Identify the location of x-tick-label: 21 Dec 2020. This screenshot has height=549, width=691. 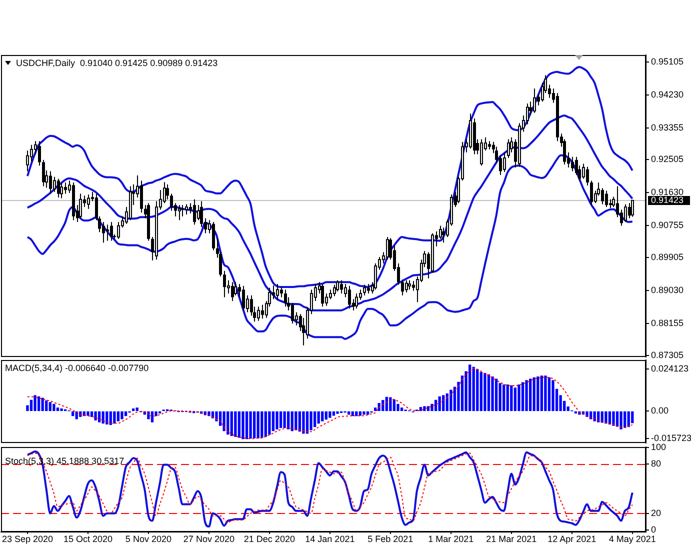
(269, 539).